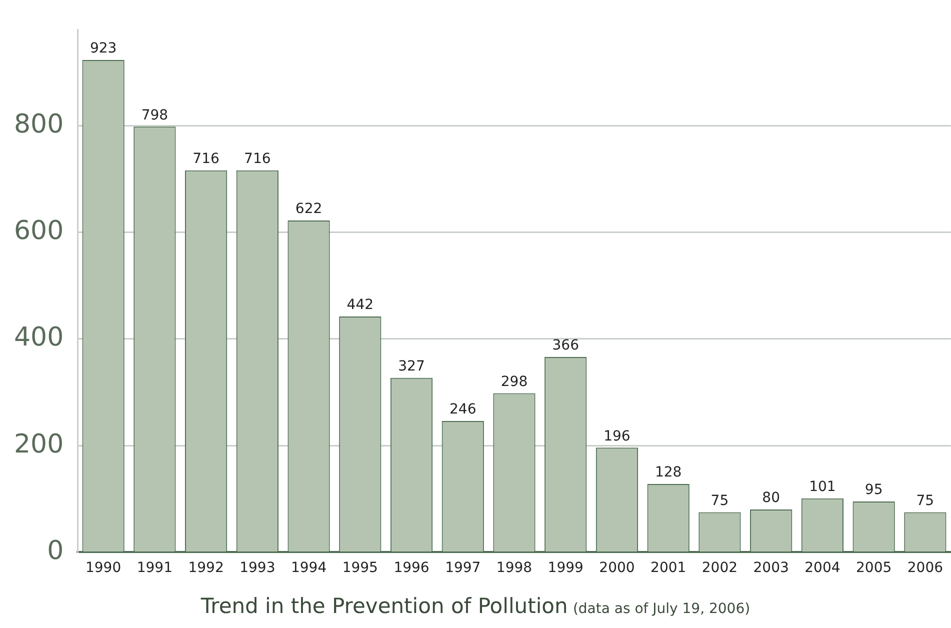 This screenshot has height=628, width=951. What do you see at coordinates (360, 568) in the screenshot?
I see `x-tick-label: 1995` at bounding box center [360, 568].